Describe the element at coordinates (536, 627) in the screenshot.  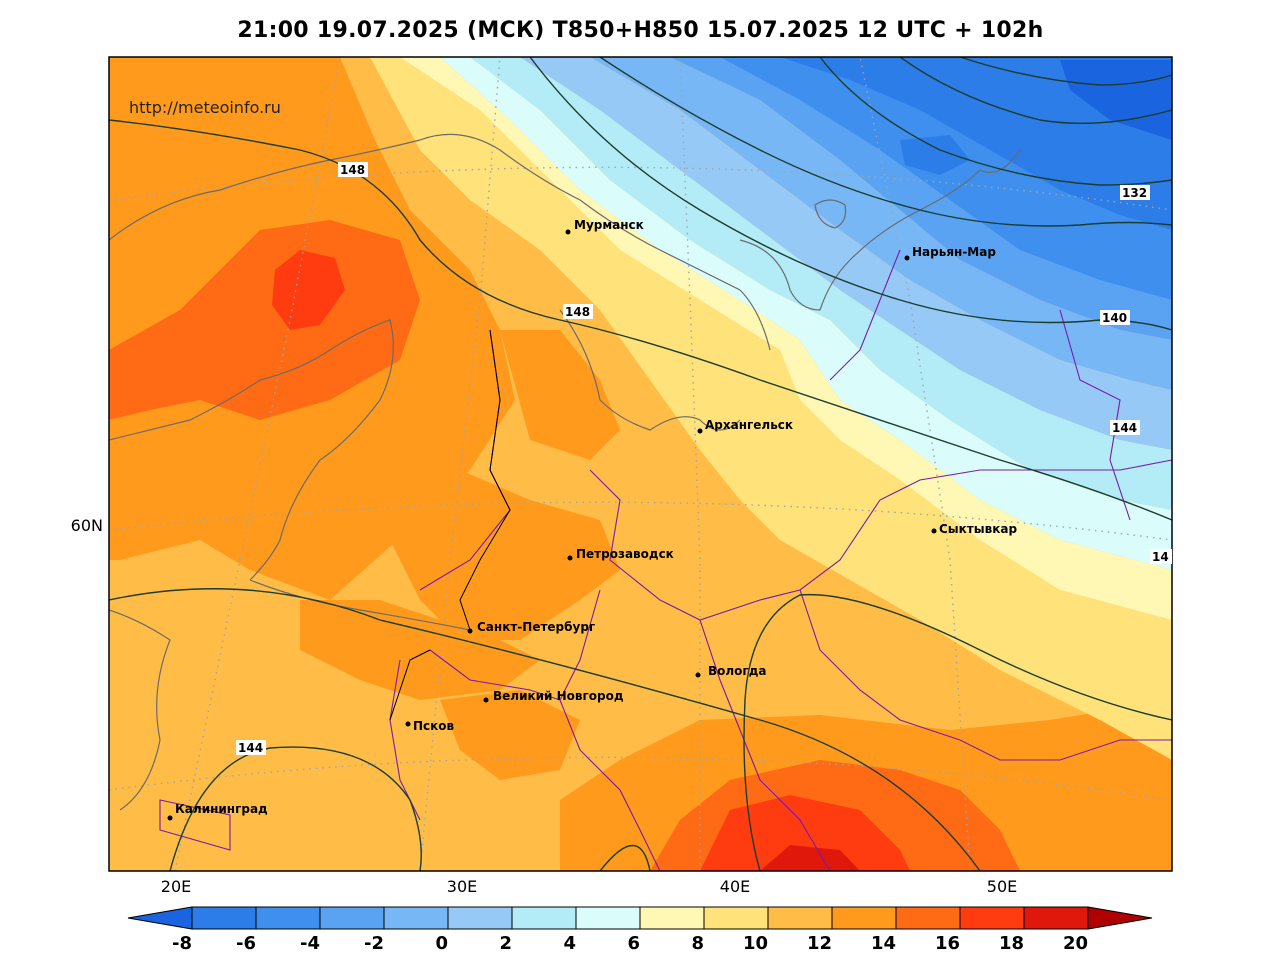
I see `city-label: Санкт-Петербург` at that location.